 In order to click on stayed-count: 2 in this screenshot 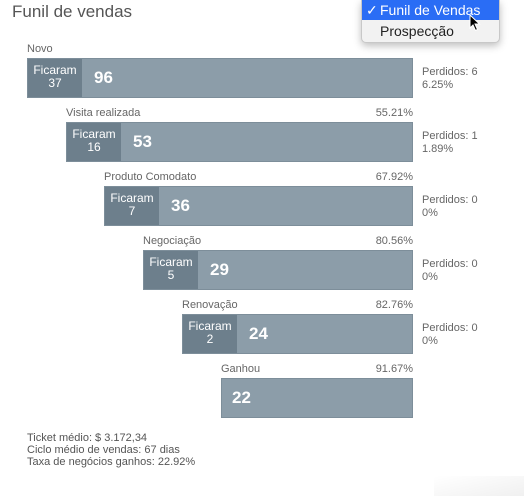, I will do `click(210, 339)`.